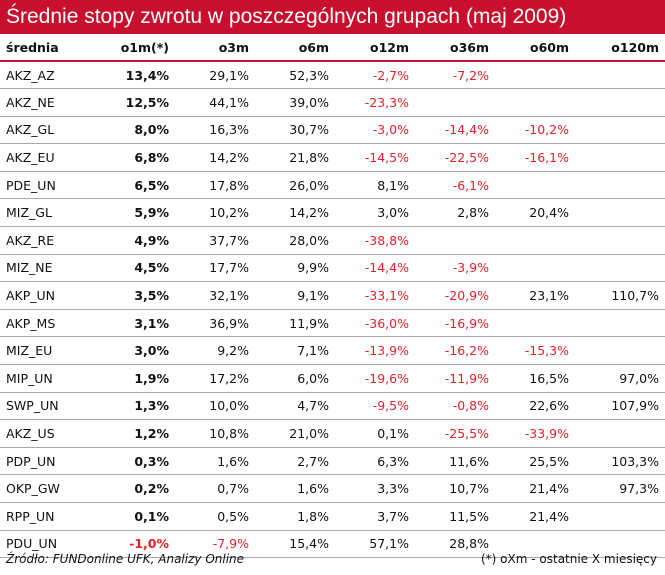  What do you see at coordinates (375, 351) in the screenshot?
I see `return-cell: -13,9%` at bounding box center [375, 351].